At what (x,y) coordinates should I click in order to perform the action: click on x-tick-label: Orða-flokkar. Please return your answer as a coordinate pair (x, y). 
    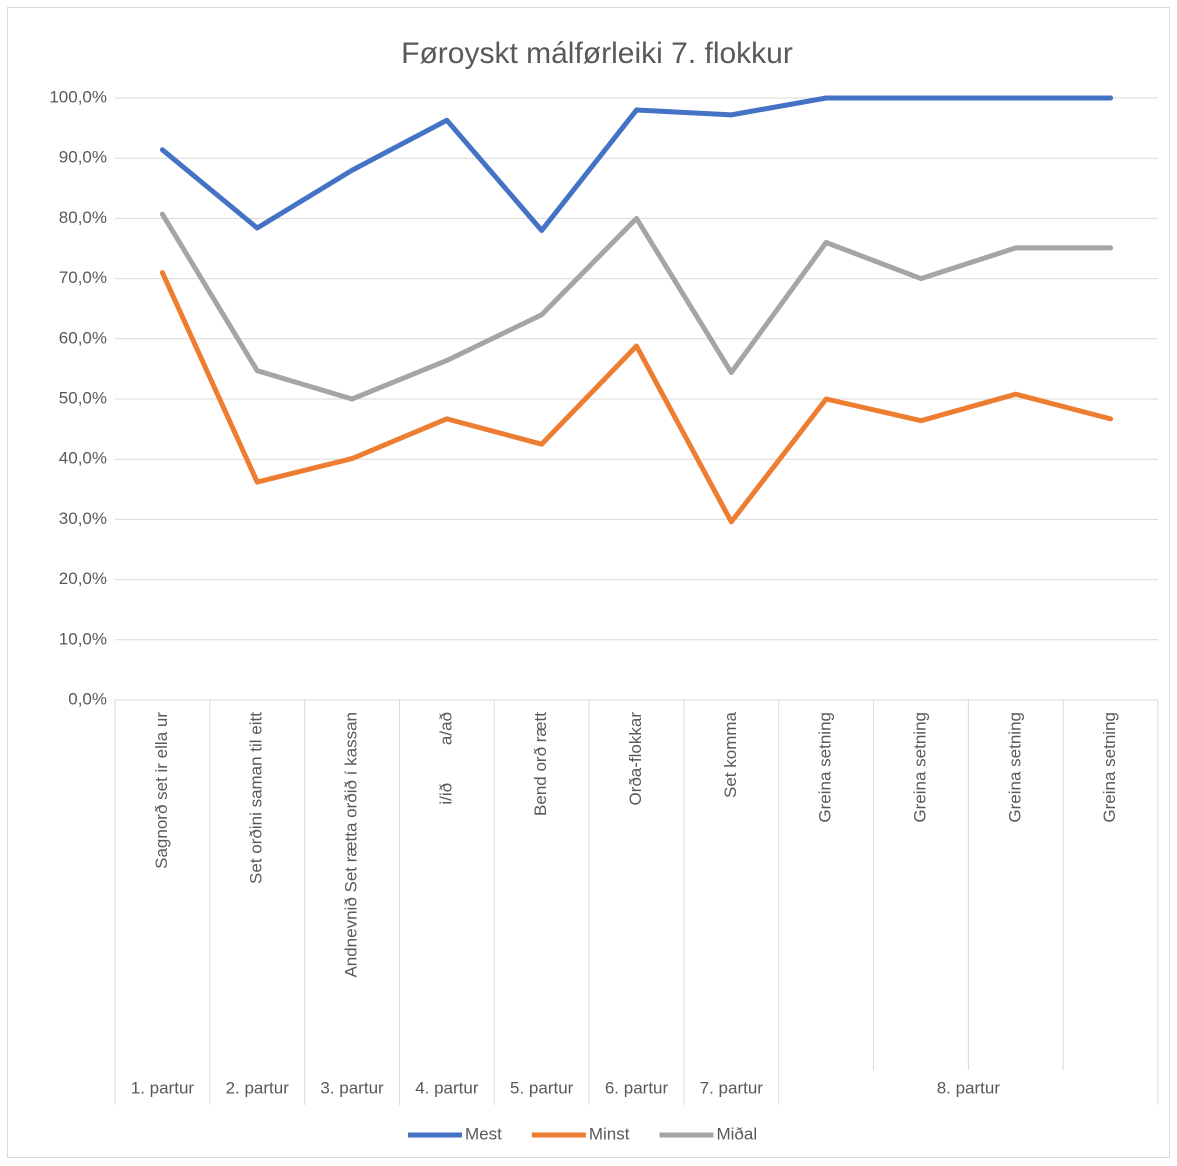
    Looking at the image, I should click on (635, 759).